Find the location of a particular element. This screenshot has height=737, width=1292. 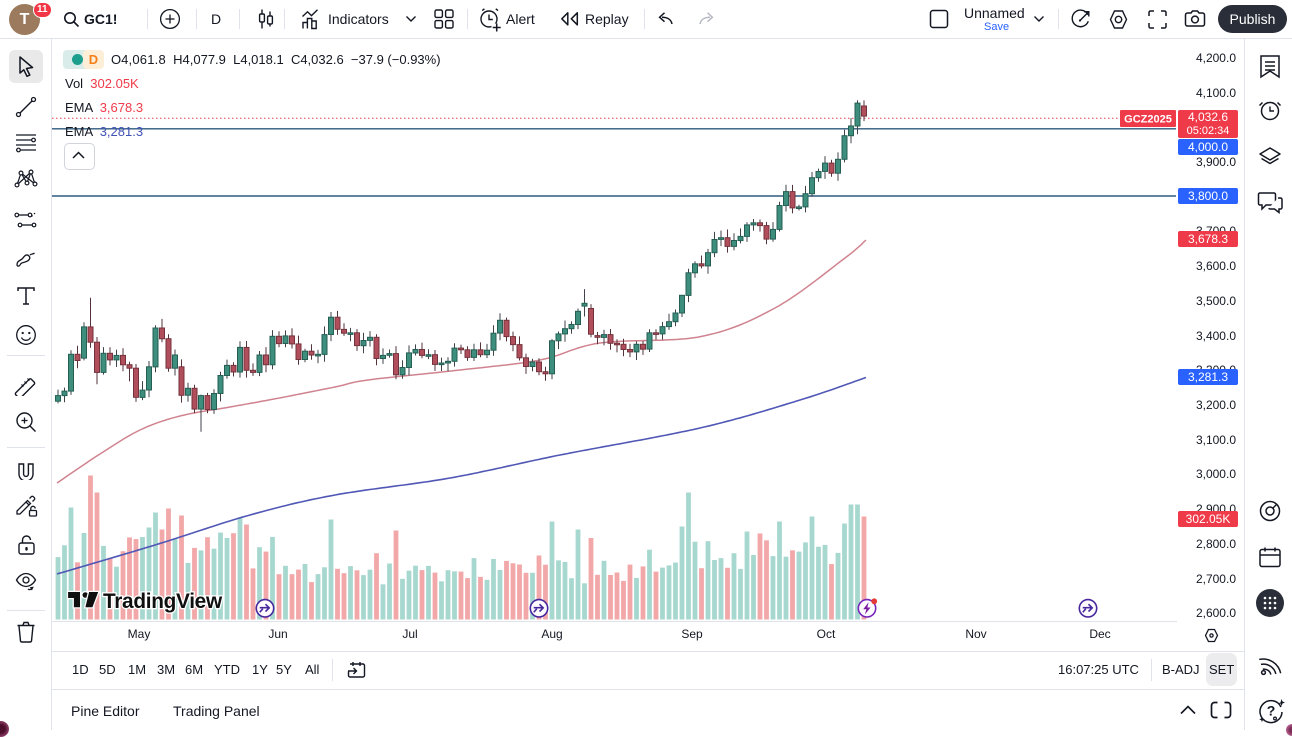

svg-text: GCZ2025 is located at coordinates (1148, 120).